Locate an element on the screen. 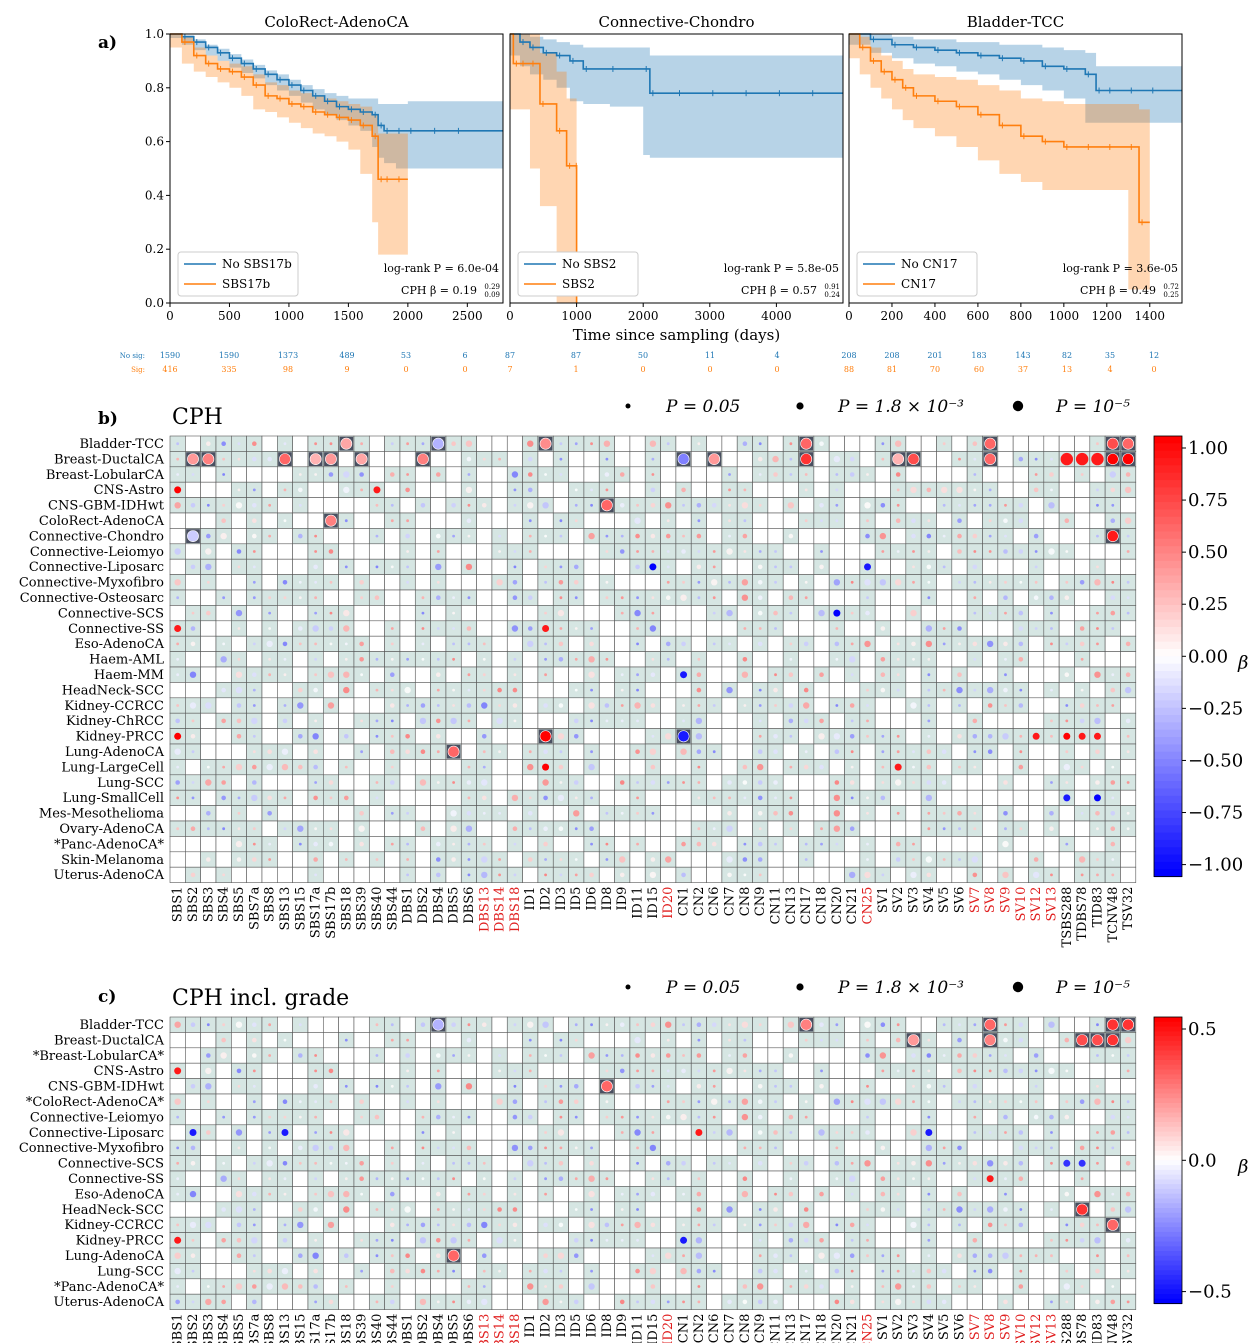 The height and width of the screenshot is (1343, 1250). axes-frame is located at coordinates (676, 168).